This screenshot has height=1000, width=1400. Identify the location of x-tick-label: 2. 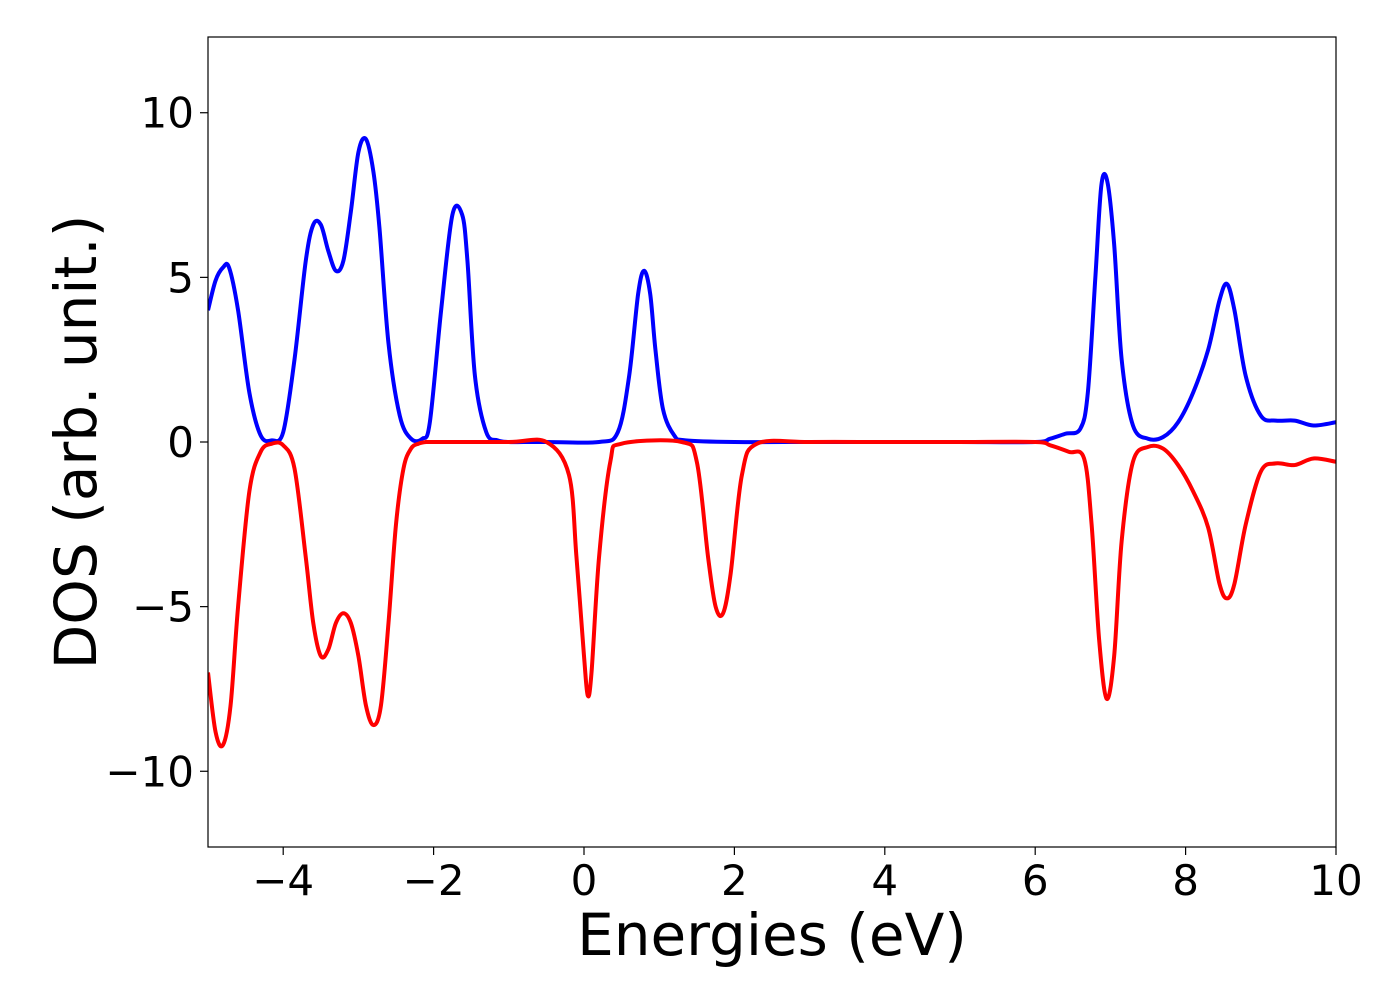
(734, 880).